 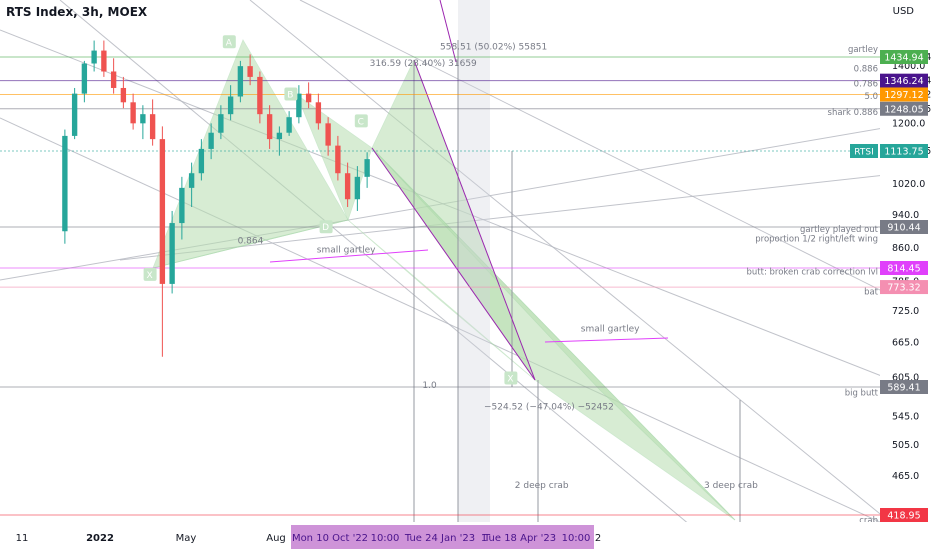 I want to click on x-tick-label: 11, so click(x=22, y=538).